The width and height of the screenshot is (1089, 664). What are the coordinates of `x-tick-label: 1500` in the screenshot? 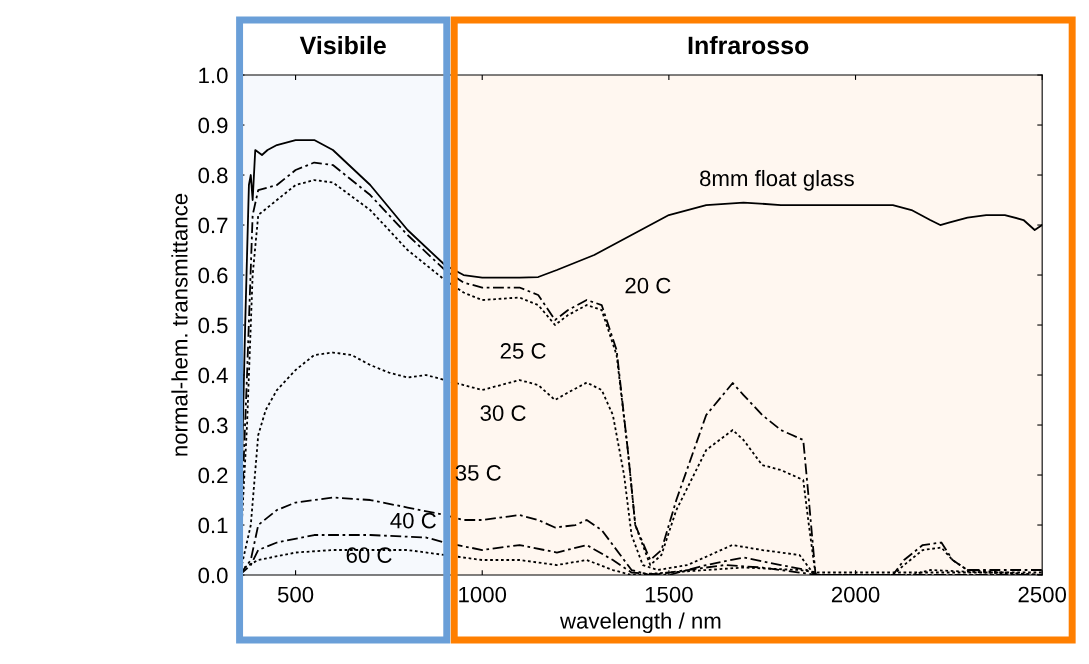 It's located at (669, 594).